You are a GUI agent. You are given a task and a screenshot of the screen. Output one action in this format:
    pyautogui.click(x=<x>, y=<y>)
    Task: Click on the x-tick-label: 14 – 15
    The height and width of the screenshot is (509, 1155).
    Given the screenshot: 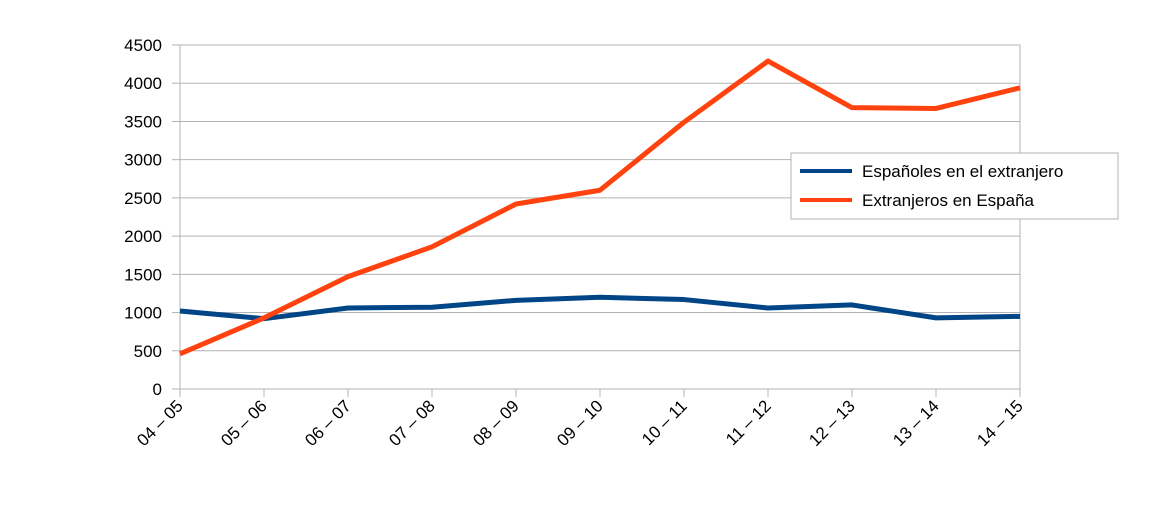 What is the action you would take?
    pyautogui.click(x=1000, y=423)
    